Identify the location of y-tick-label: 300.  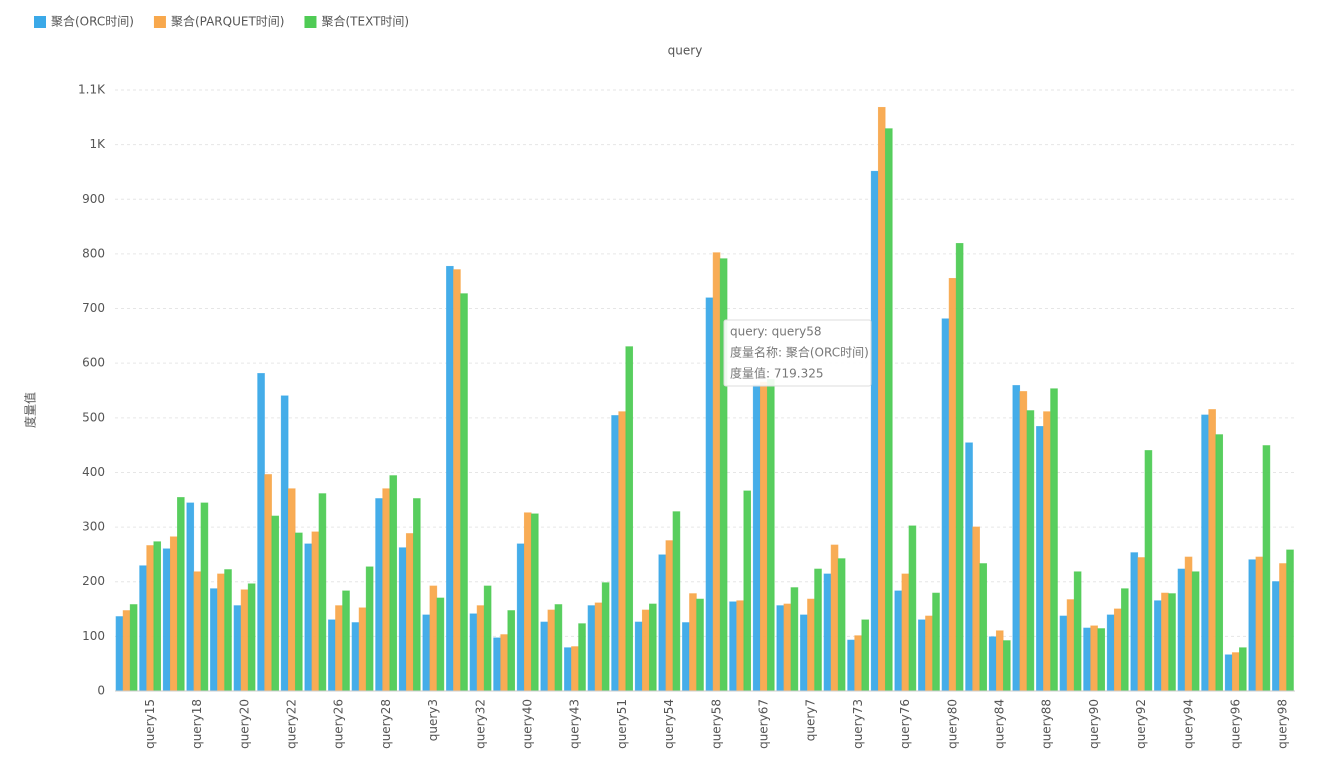
(93, 527).